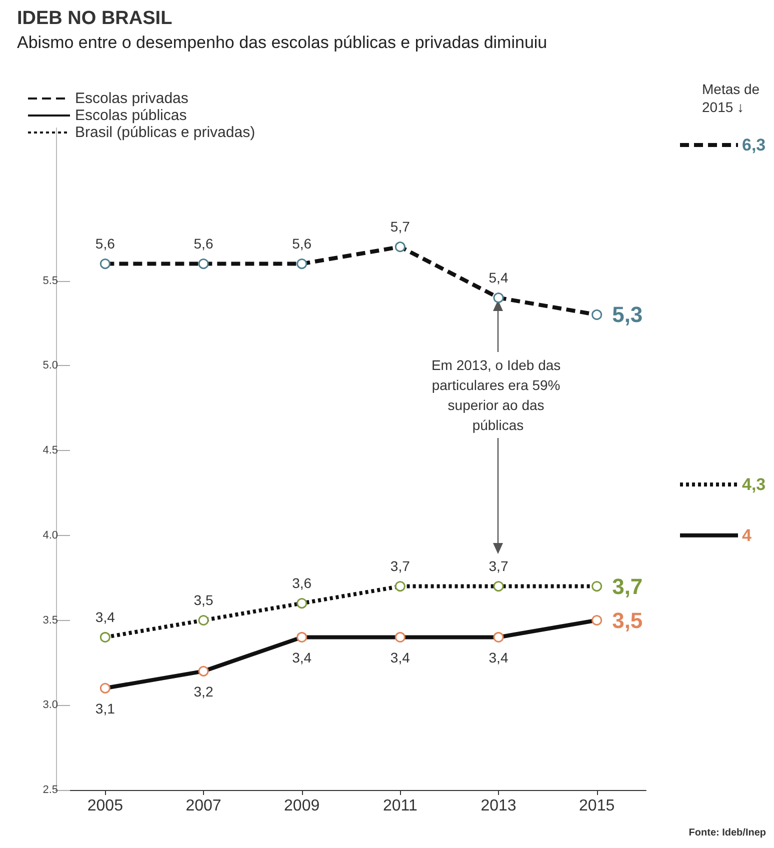 The image size is (774, 848). I want to click on x-tick-label: 2013, so click(498, 806).